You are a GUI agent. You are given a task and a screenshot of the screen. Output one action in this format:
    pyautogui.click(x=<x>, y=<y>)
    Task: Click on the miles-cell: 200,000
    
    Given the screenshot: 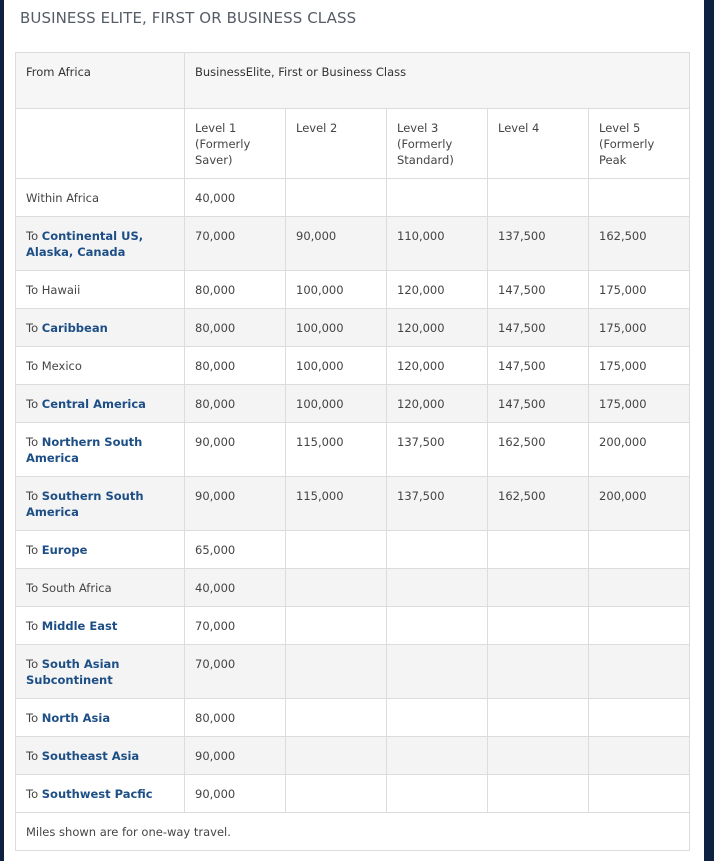 What is the action you would take?
    pyautogui.click(x=639, y=449)
    